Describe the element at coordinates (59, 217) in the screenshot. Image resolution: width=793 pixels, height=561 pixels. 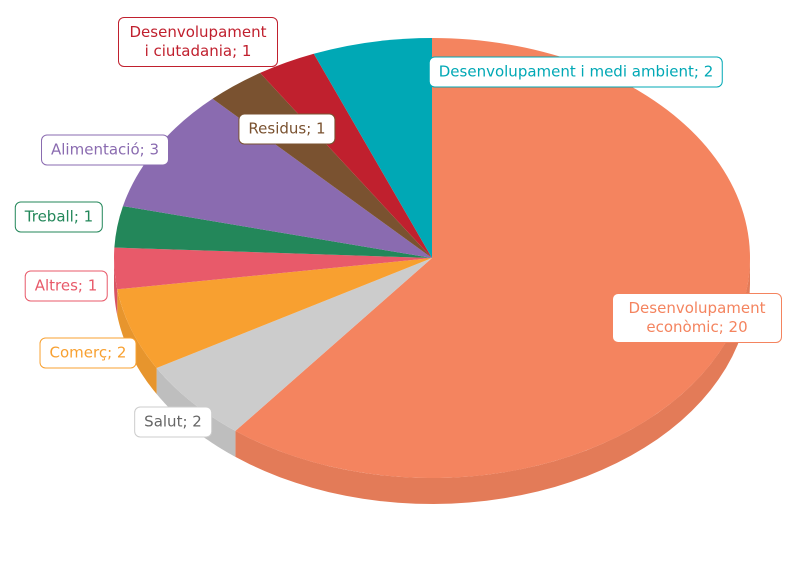
I see `data-label: Treball; 1` at that location.